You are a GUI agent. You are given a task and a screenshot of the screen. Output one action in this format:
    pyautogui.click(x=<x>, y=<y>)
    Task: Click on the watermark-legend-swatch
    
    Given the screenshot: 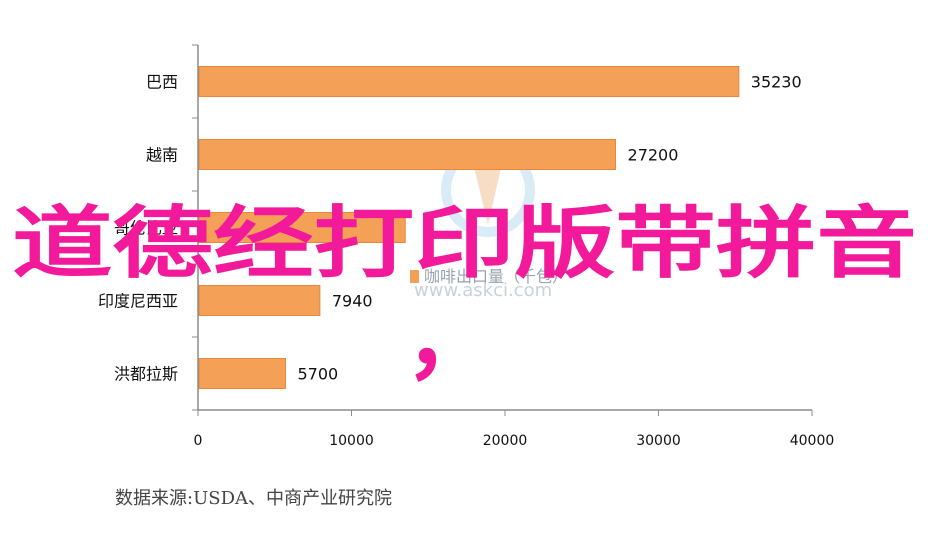 What is the action you would take?
    pyautogui.click(x=414, y=276)
    